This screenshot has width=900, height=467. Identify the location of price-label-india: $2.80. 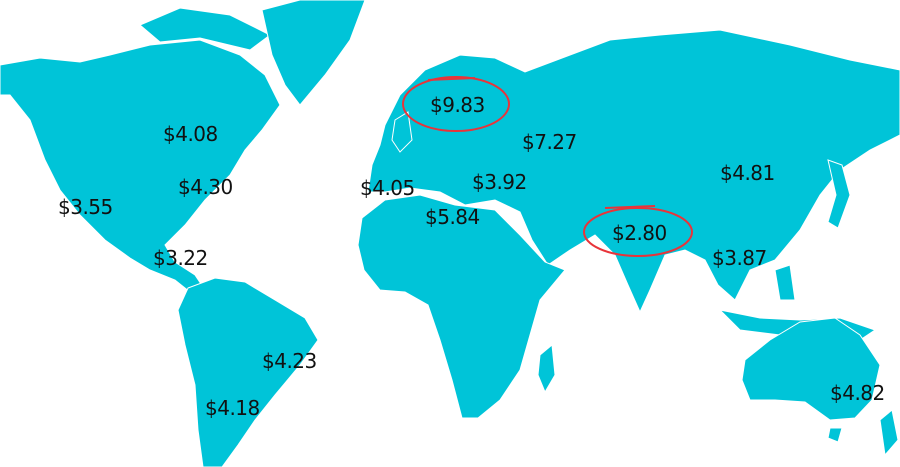
(639, 233).